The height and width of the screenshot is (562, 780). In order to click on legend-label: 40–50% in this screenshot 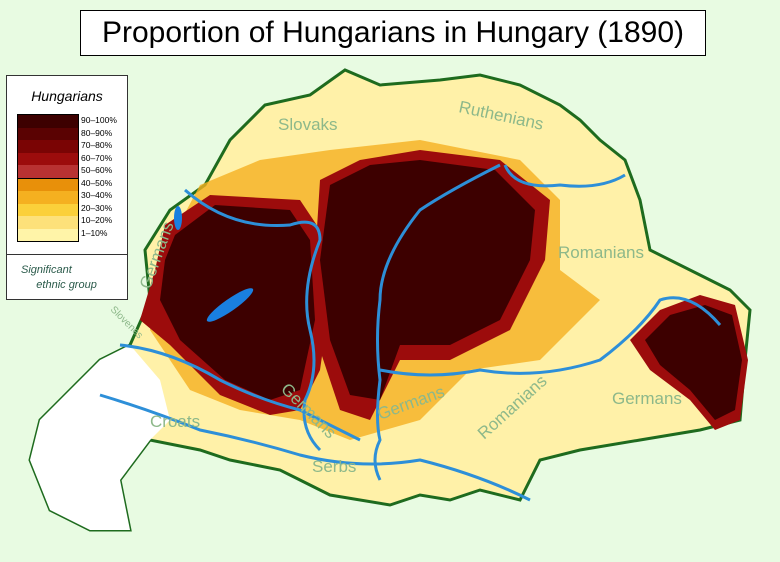, I will do `click(97, 182)`.